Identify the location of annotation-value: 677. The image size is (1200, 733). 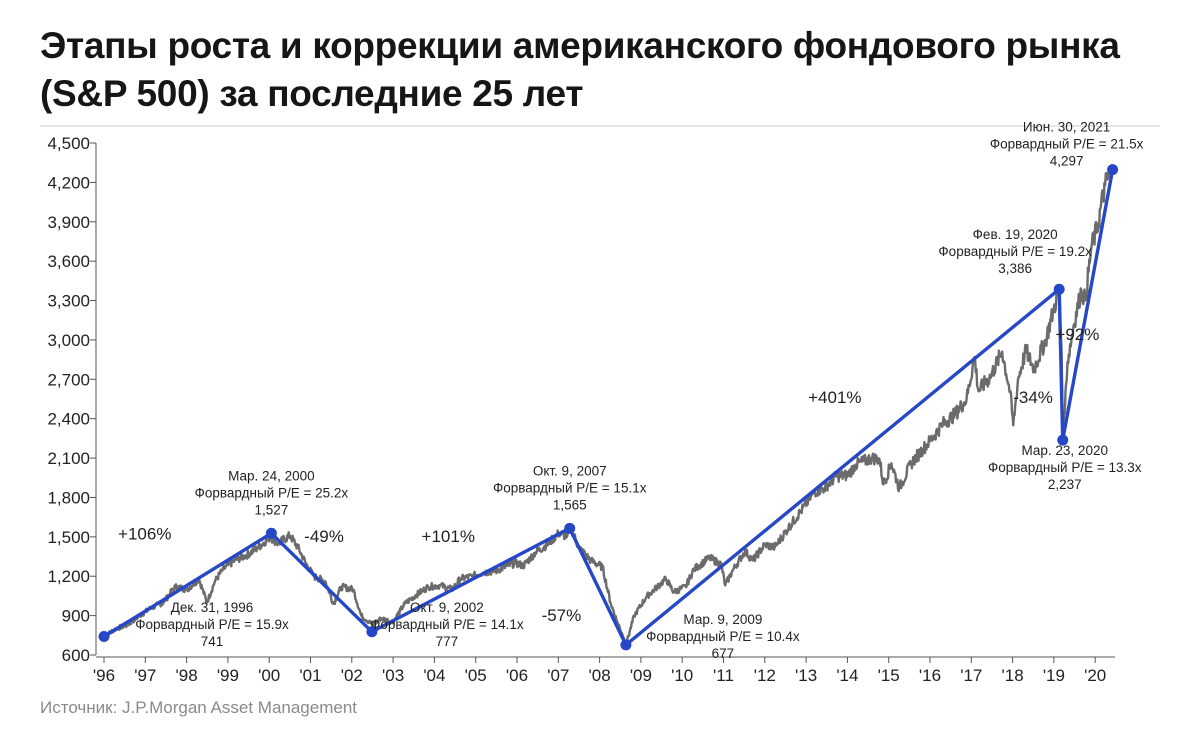
(723, 653).